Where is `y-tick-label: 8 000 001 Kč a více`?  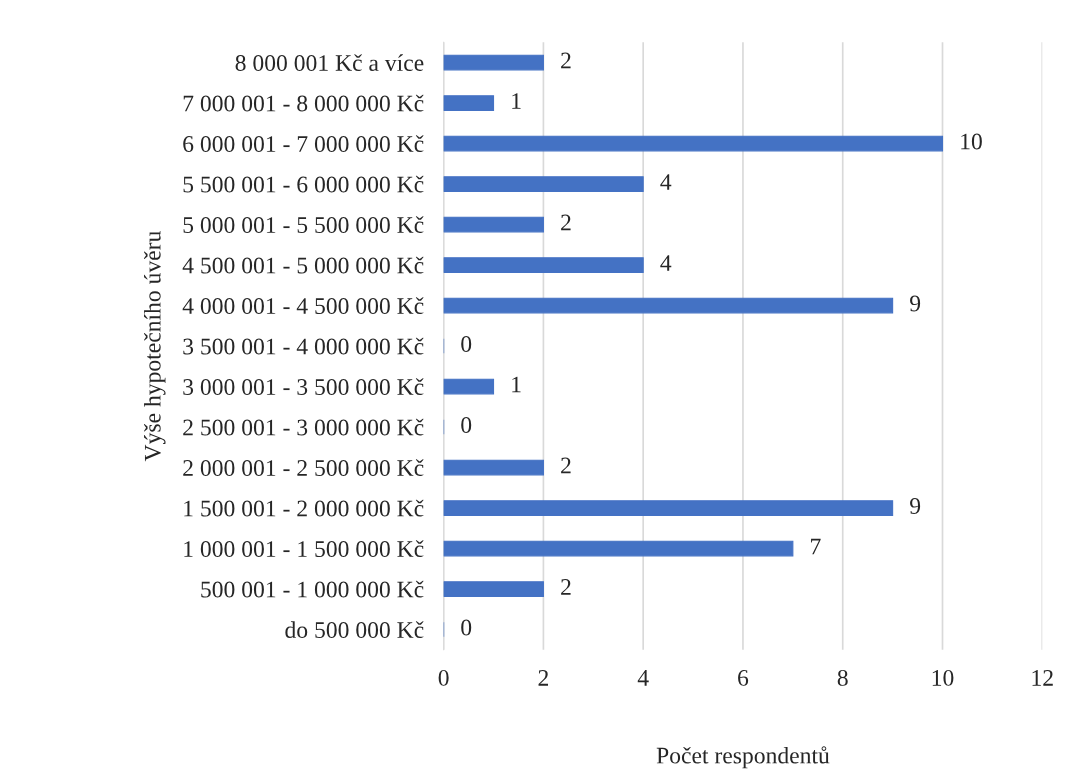 y-tick-label: 8 000 001 Kč a více is located at coordinates (329, 62).